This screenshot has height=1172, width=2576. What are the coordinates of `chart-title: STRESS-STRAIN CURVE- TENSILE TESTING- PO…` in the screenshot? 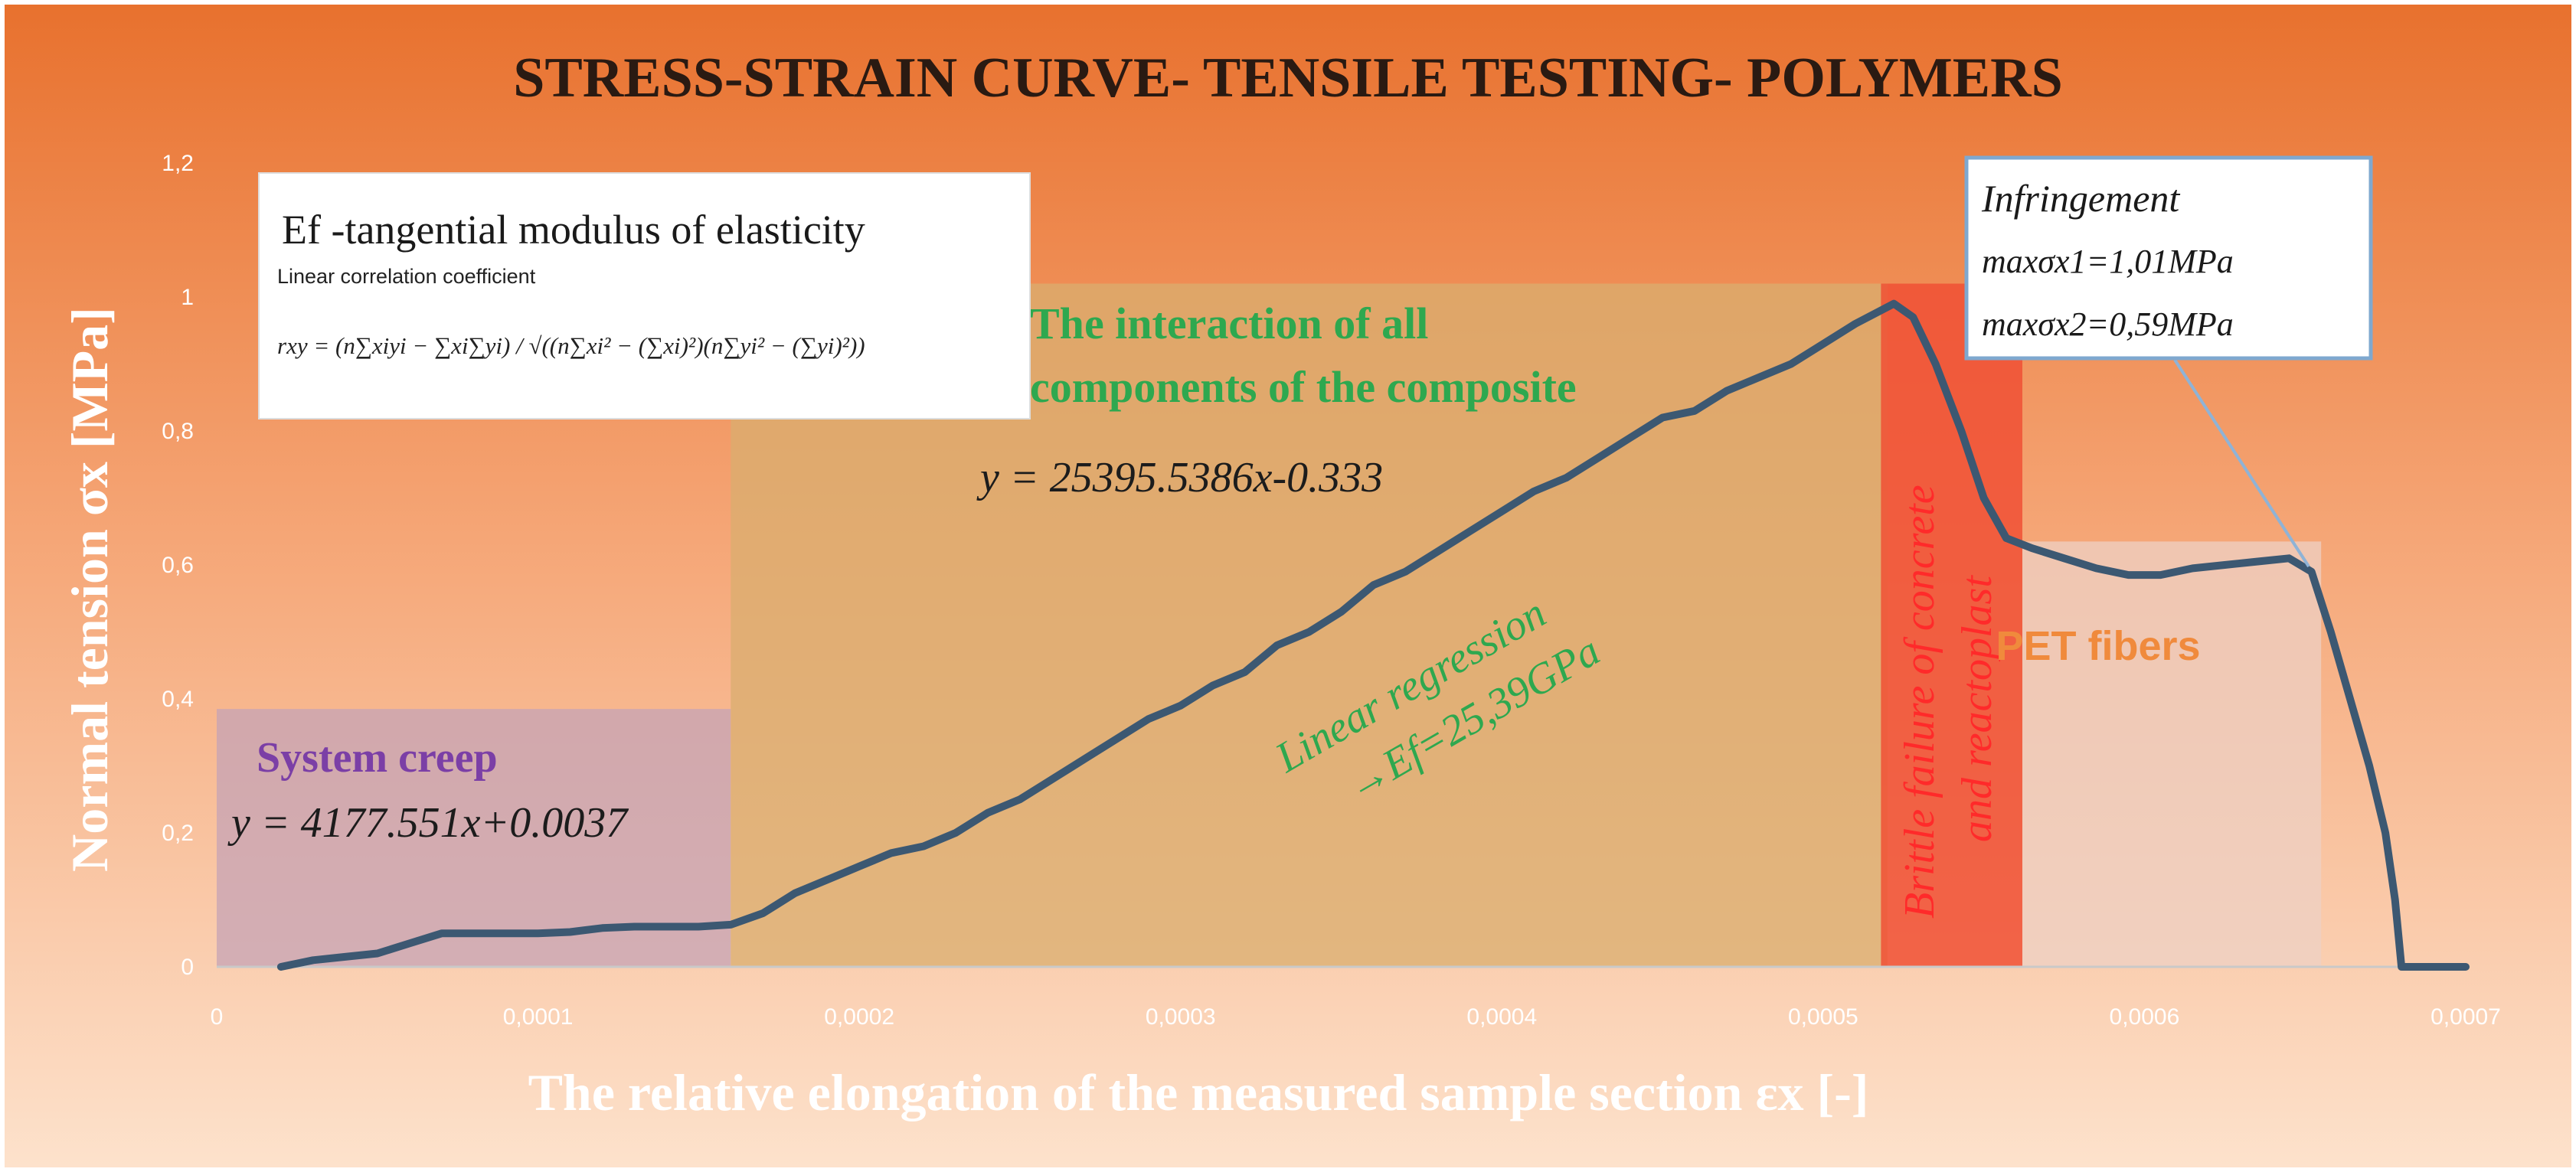 It's located at (1287, 78).